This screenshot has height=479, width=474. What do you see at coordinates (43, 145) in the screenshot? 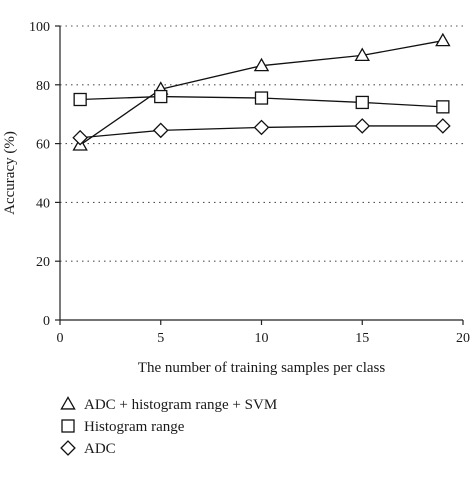
I see `y-tick-label-60: 60` at bounding box center [43, 145].